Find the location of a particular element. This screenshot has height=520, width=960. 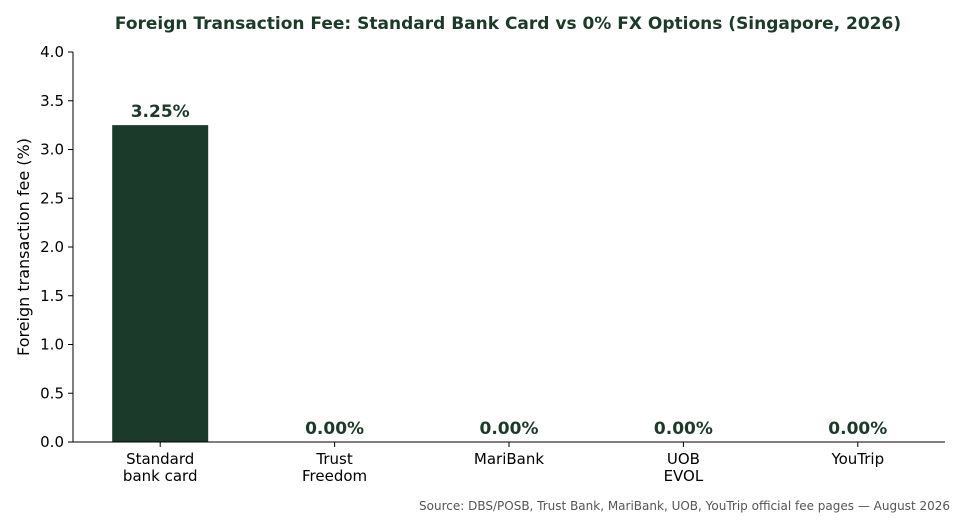

x-tick-label: YouTrip is located at coordinates (857, 459).